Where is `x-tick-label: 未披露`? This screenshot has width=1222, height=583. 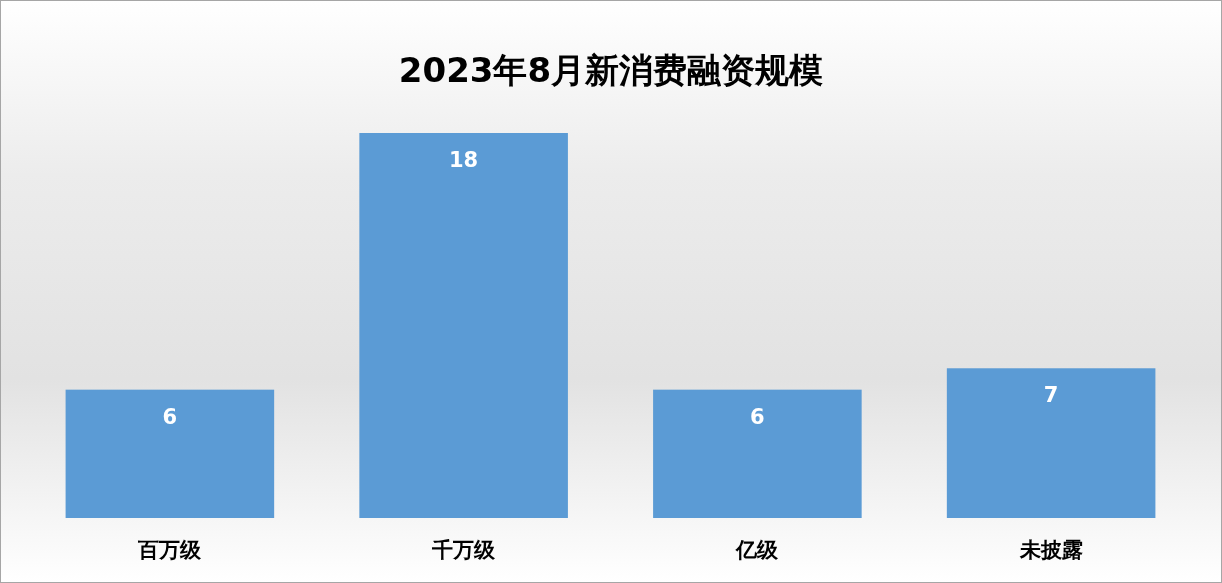
x-tick-label: 未披露 is located at coordinates (1050, 549).